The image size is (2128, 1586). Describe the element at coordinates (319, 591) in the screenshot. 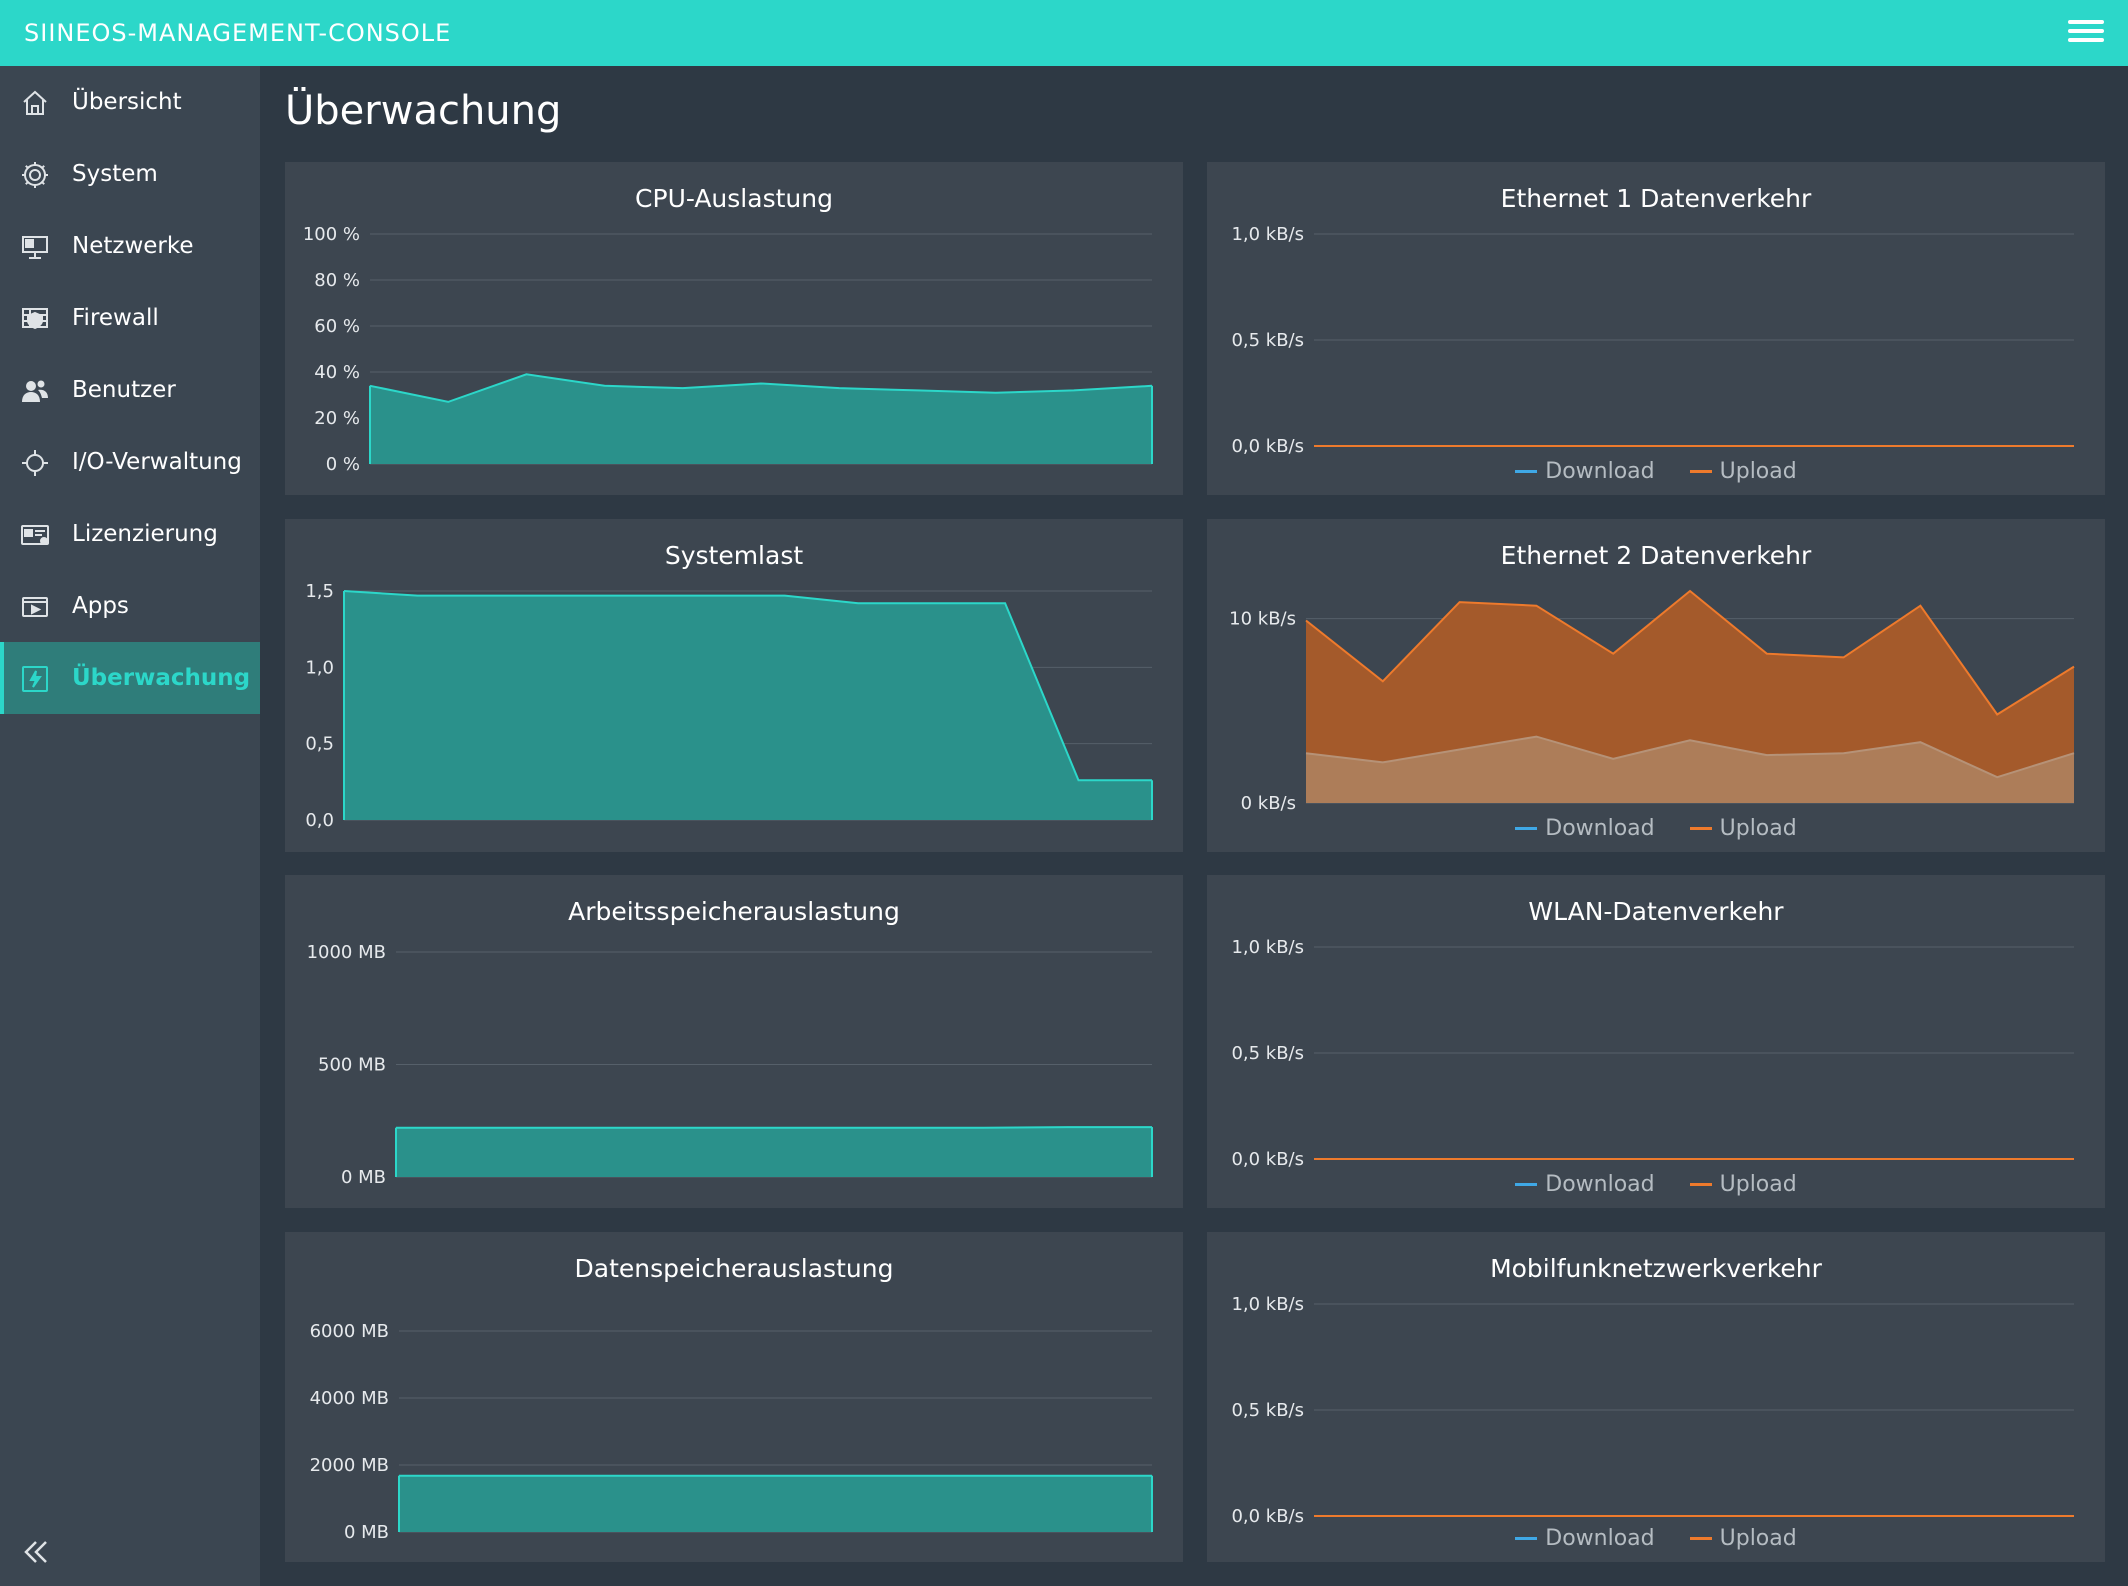

I see `y-tick-label: 1,5` at that location.